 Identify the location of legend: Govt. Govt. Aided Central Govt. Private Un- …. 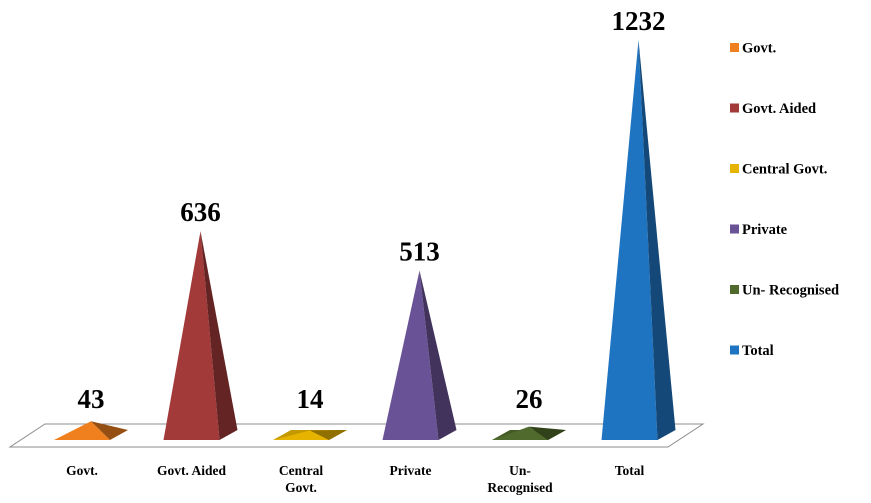
(784, 200).